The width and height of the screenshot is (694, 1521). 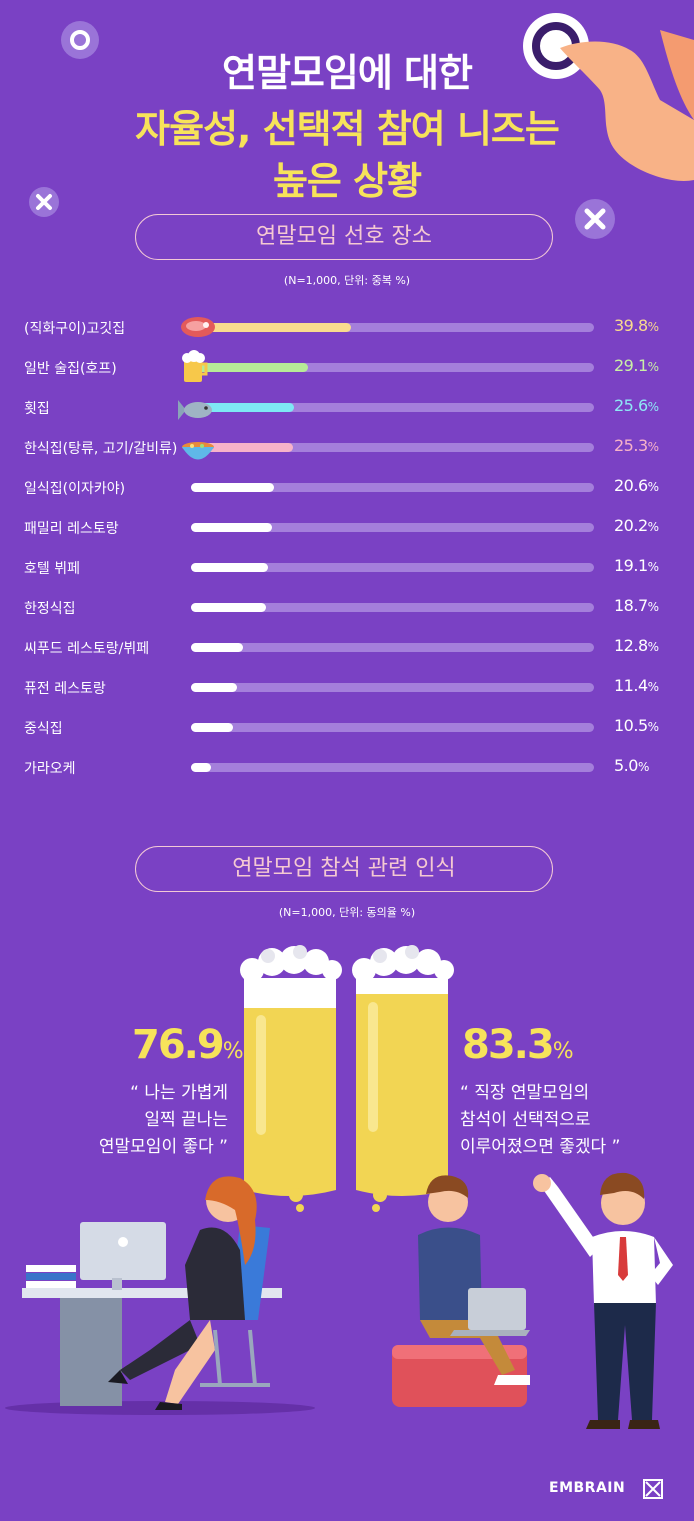 What do you see at coordinates (540, 1120) in the screenshot?
I see `stat-right-quote: “ 직장 연말모임의 참석이 선택적으로 이루어졌으면 좋겠다 ”` at bounding box center [540, 1120].